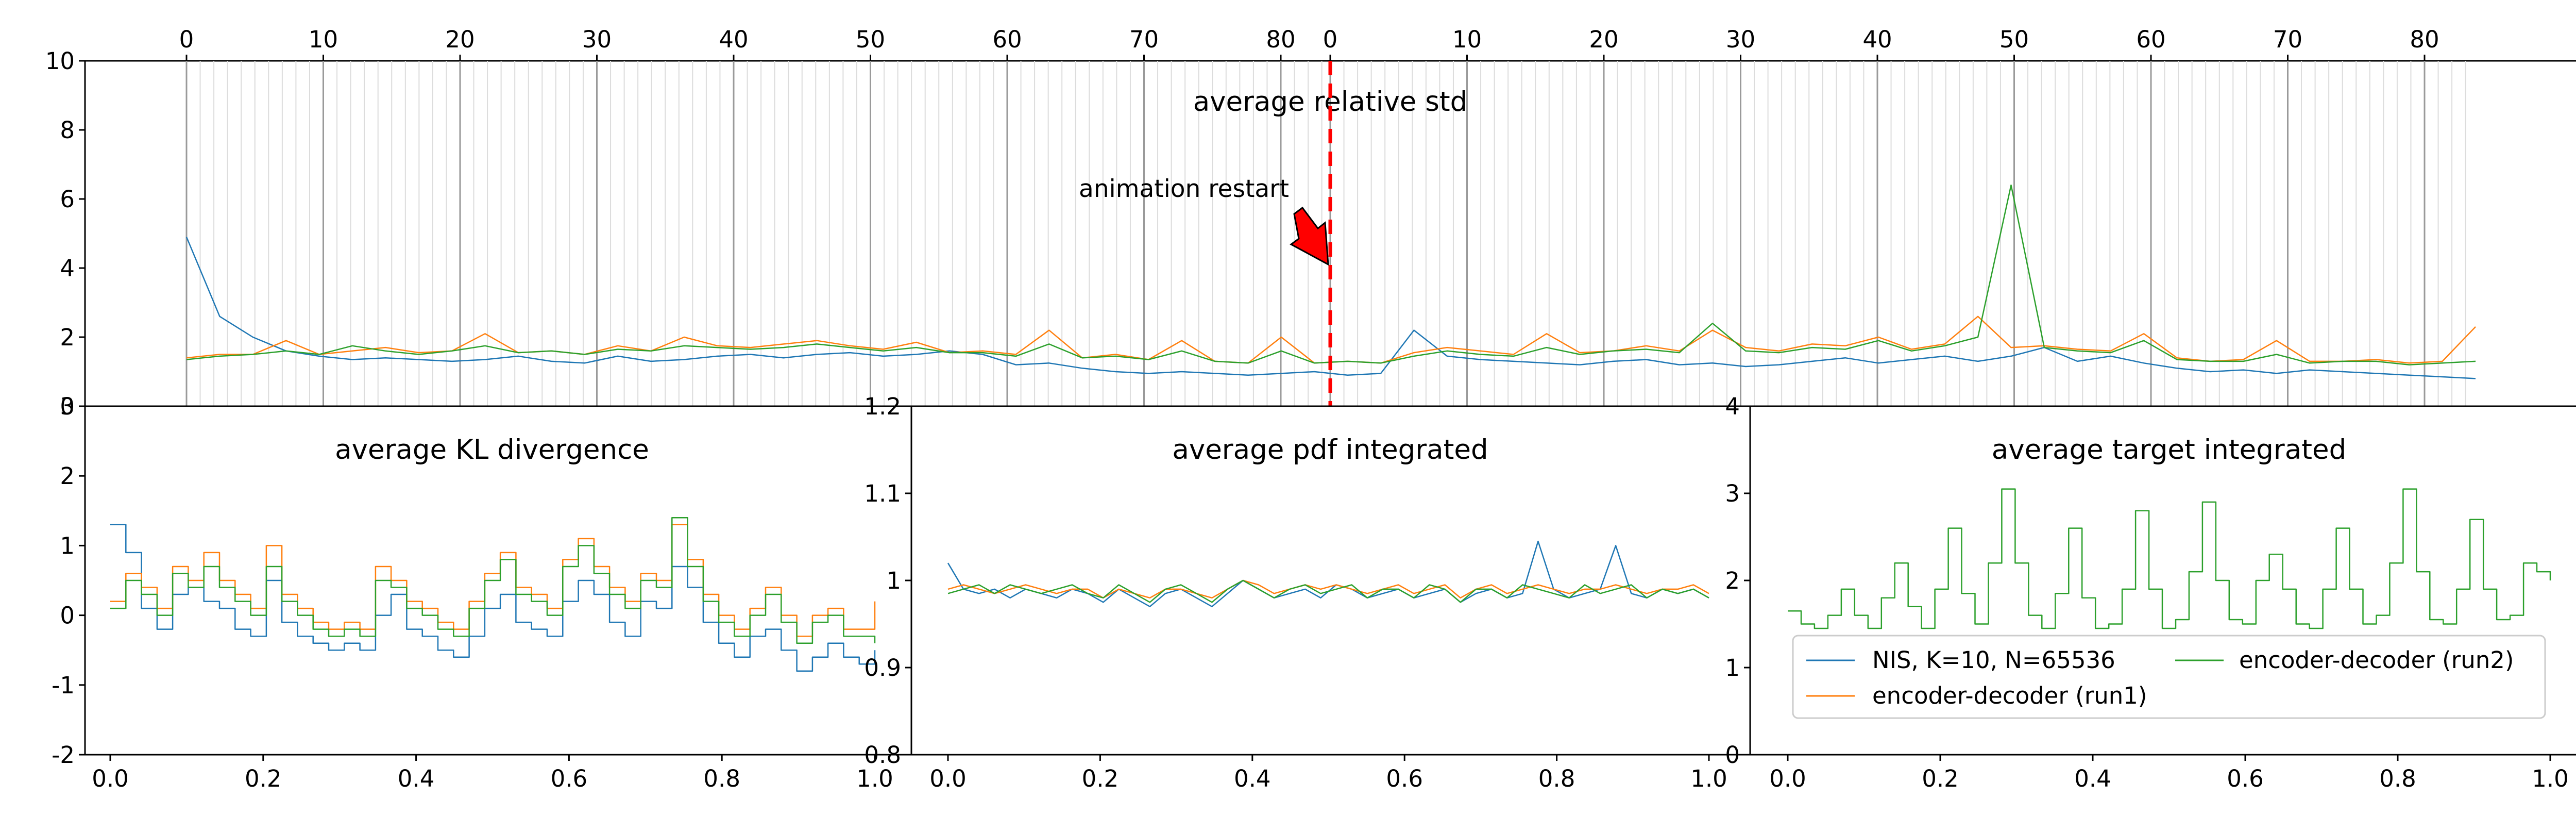  What do you see at coordinates (68, 581) in the screenshot?
I see `kl-y-ticks: -2 -1 0 1 2 3` at bounding box center [68, 581].